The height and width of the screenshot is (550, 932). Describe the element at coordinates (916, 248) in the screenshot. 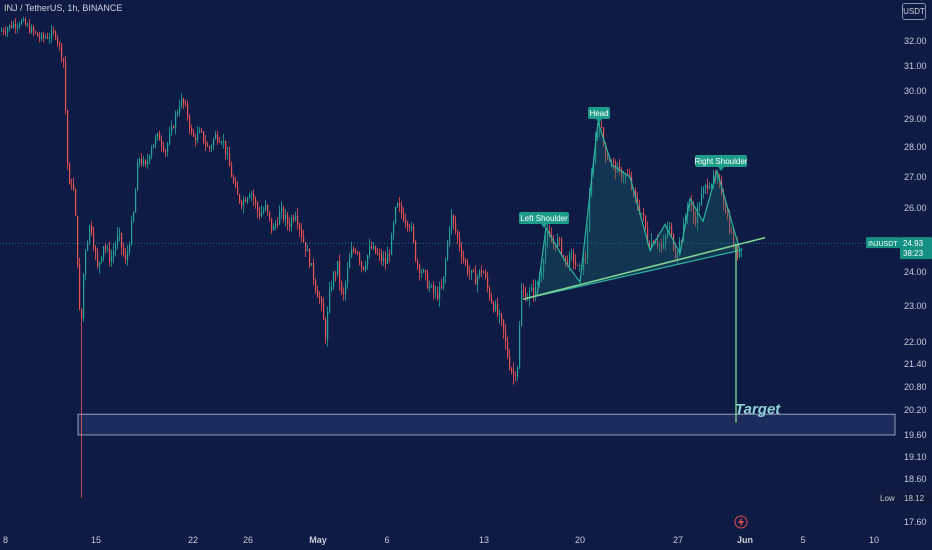

I see `price-tag-bg` at that location.